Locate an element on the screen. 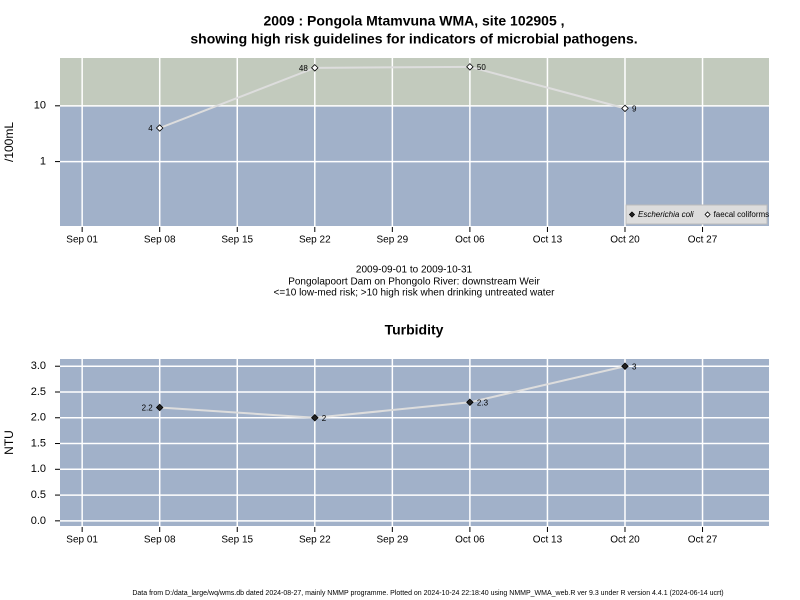 Image resolution: width=800 pixels, height=600 pixels. data-label: 2 is located at coordinates (324, 418).